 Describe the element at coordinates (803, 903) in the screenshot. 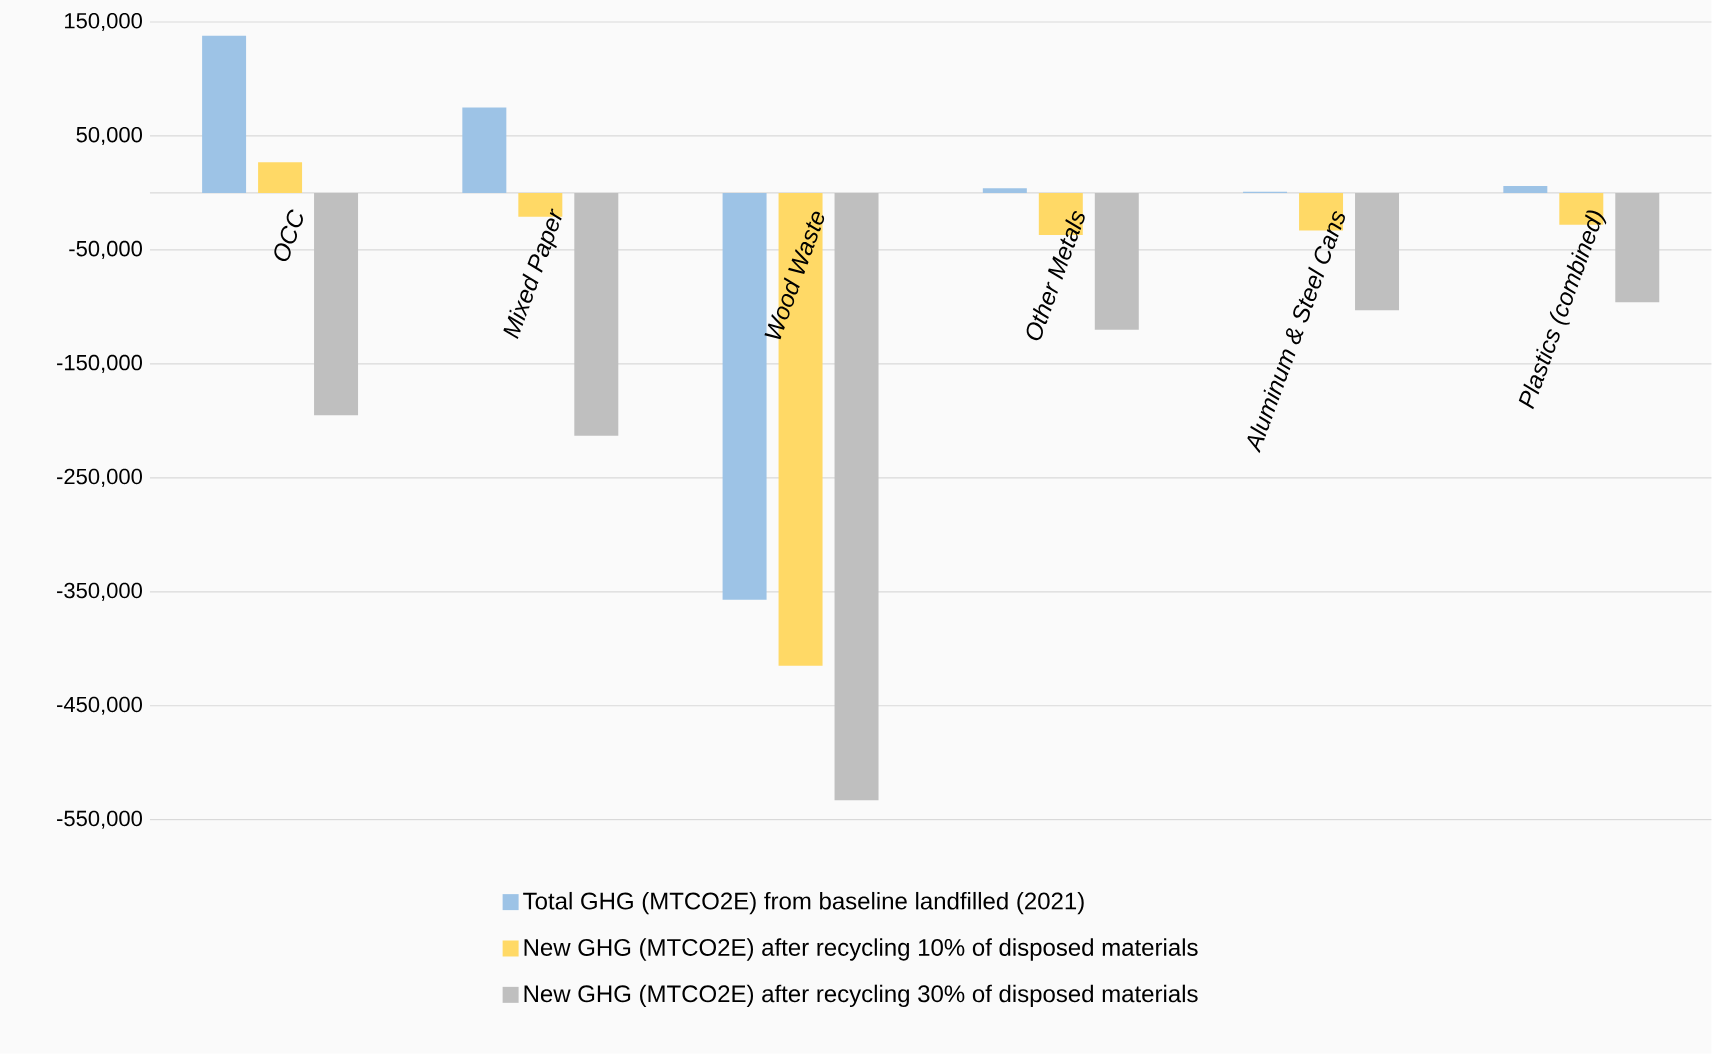

I see `legend-label: Total GHG (MTCO2E) from baseline landfilled (2021)` at that location.